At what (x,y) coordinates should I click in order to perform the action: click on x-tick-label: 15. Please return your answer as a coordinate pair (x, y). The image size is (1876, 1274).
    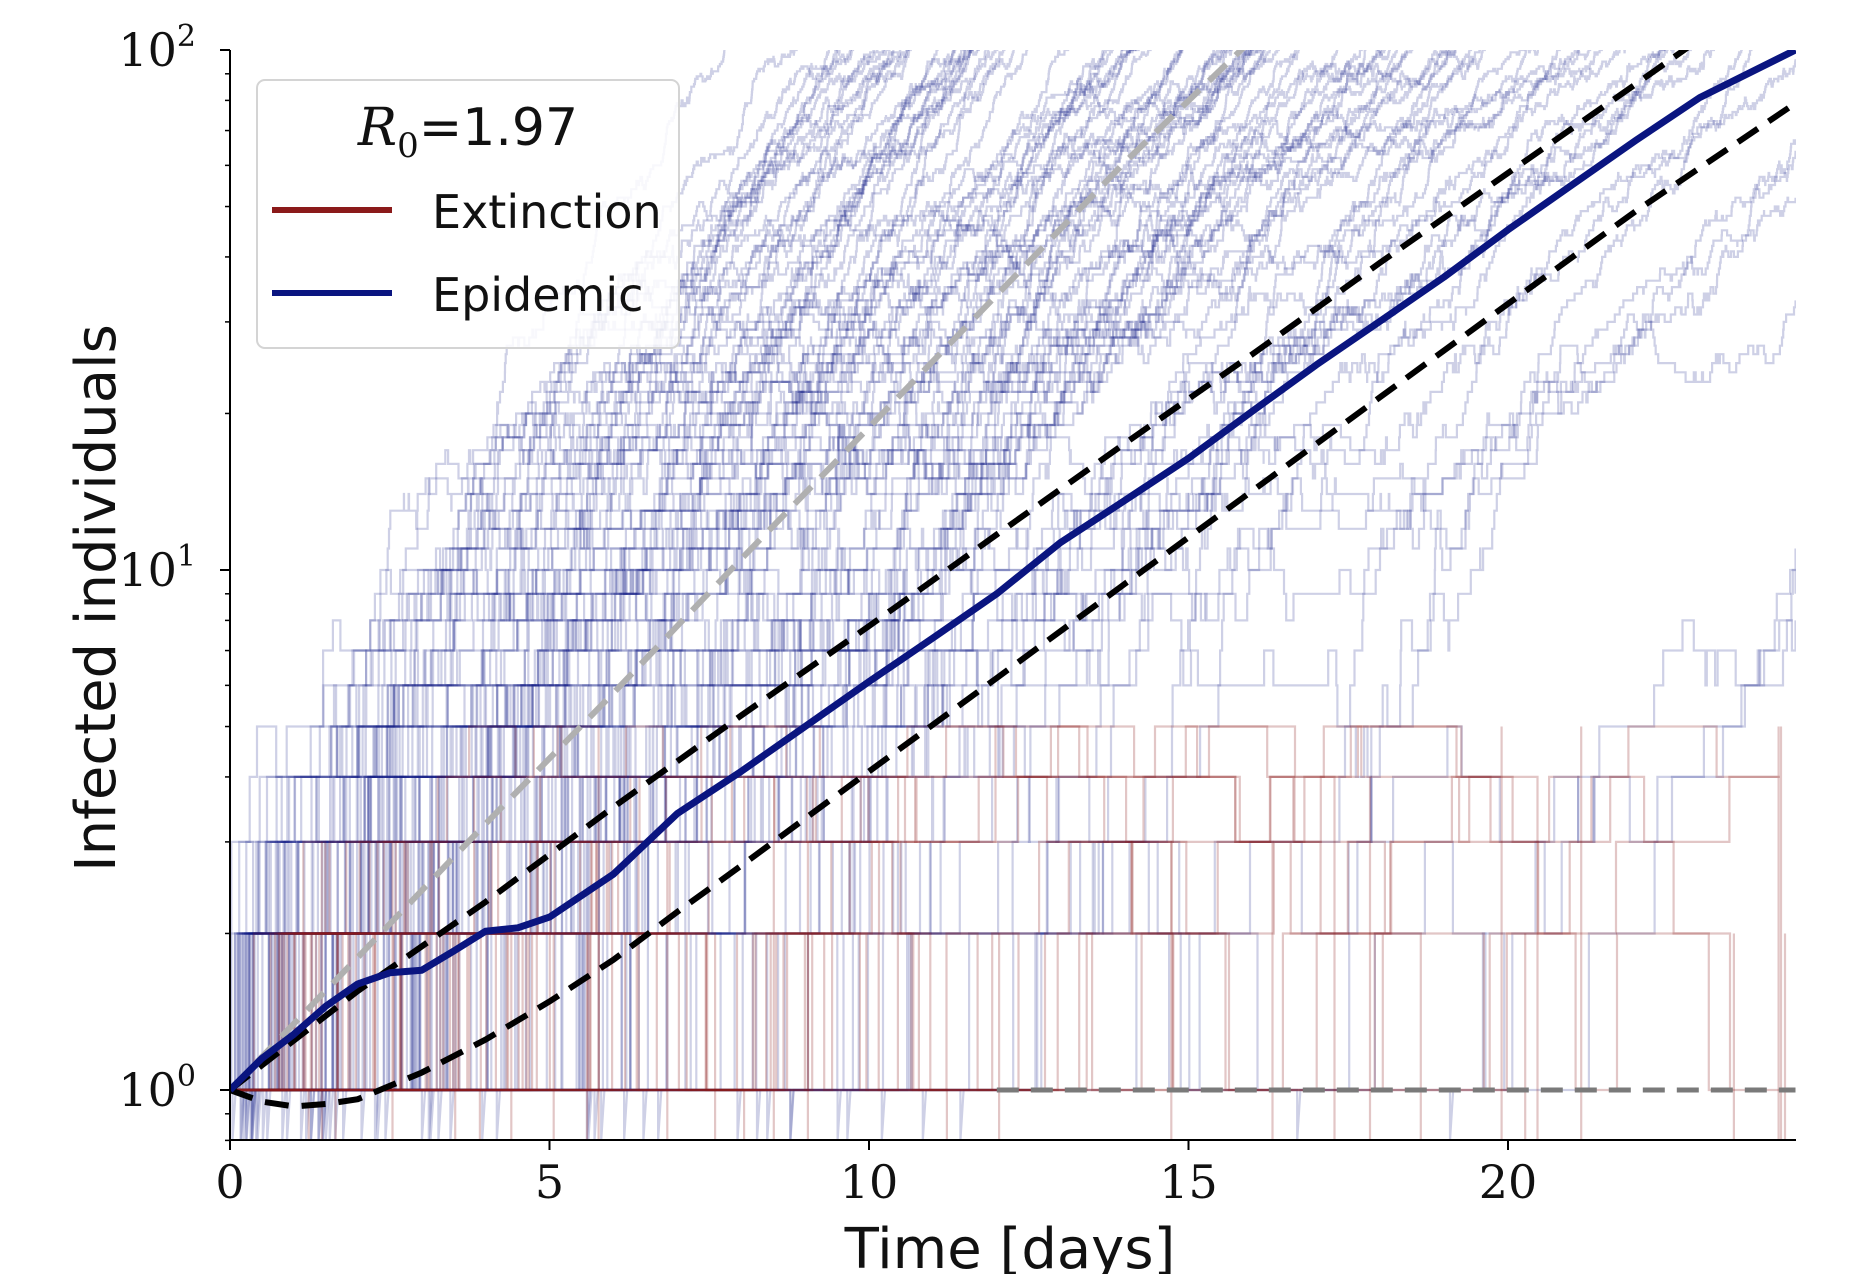
    Looking at the image, I should click on (1188, 1182).